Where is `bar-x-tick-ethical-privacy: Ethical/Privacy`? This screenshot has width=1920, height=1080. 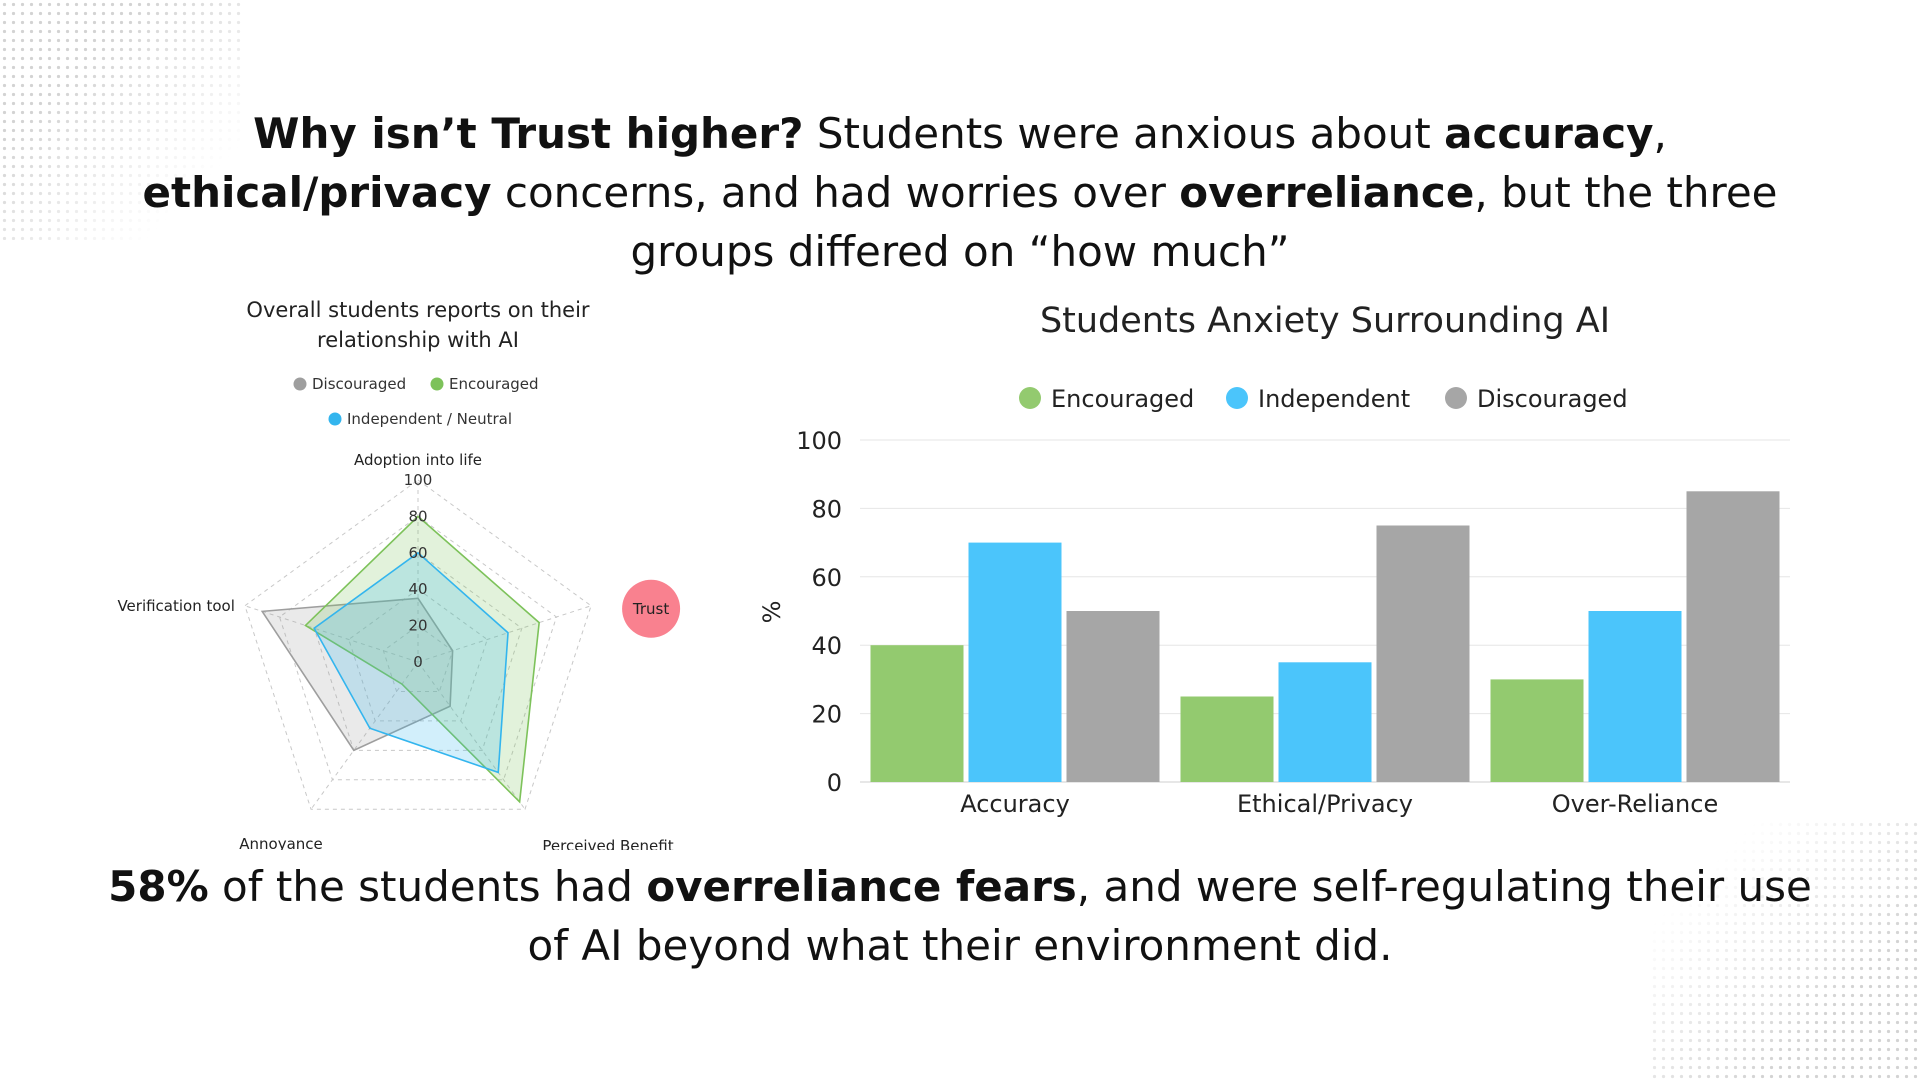
bar-x-tick-ethical-privacy: Ethical/Privacy is located at coordinates (1325, 804).